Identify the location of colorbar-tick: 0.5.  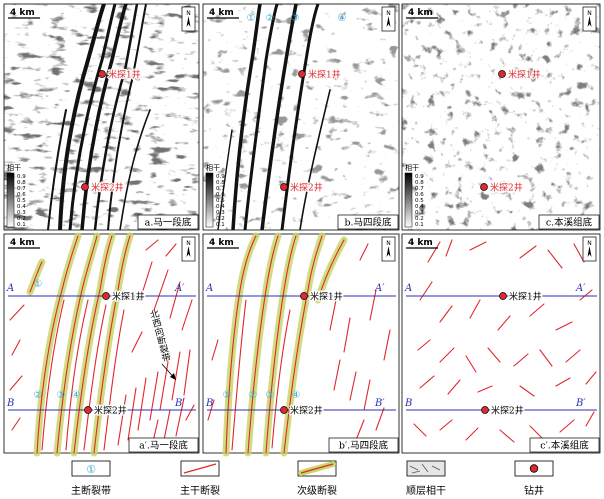
(220, 201).